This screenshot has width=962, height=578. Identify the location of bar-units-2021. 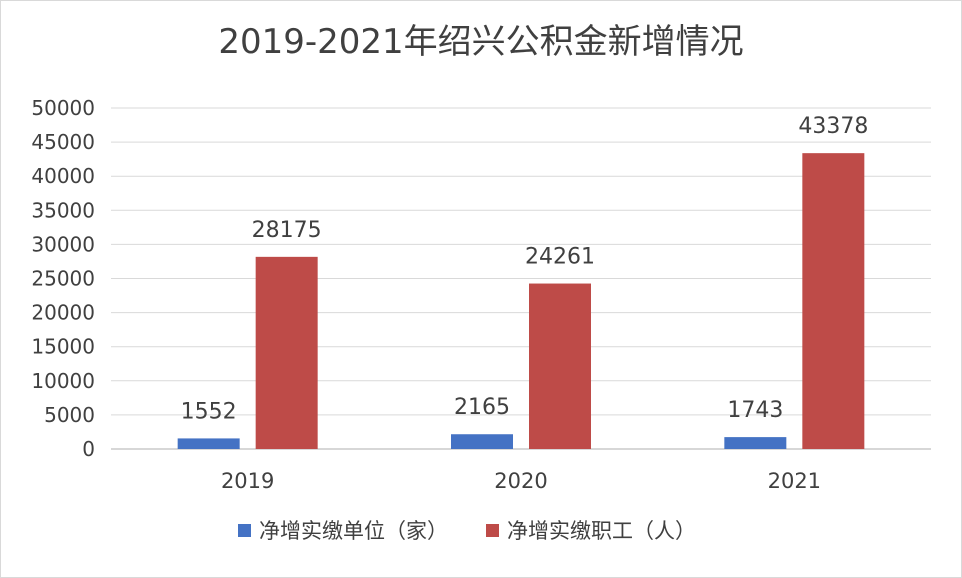
(755, 443).